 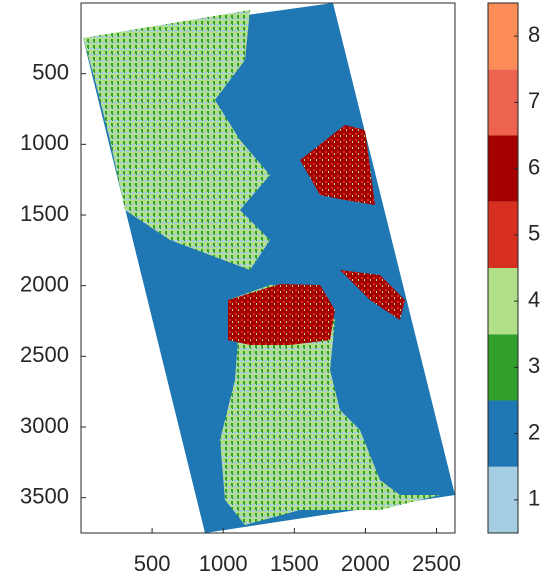 I want to click on y-tick-label: 1500, so click(x=44, y=213).